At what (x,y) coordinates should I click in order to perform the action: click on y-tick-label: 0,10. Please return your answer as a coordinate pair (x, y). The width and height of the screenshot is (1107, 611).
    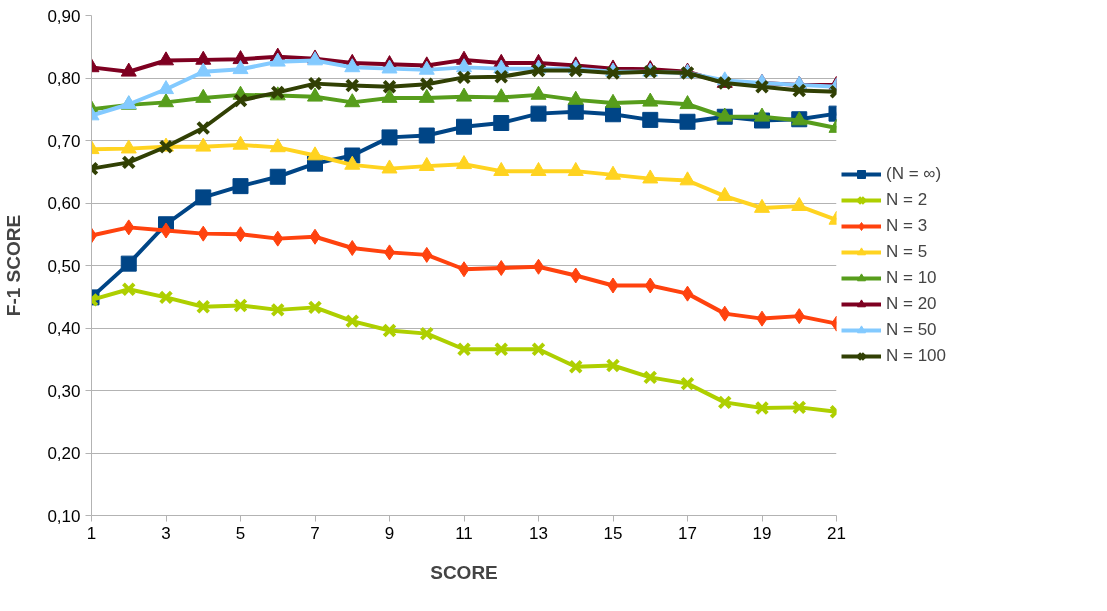
    Looking at the image, I should click on (64, 516).